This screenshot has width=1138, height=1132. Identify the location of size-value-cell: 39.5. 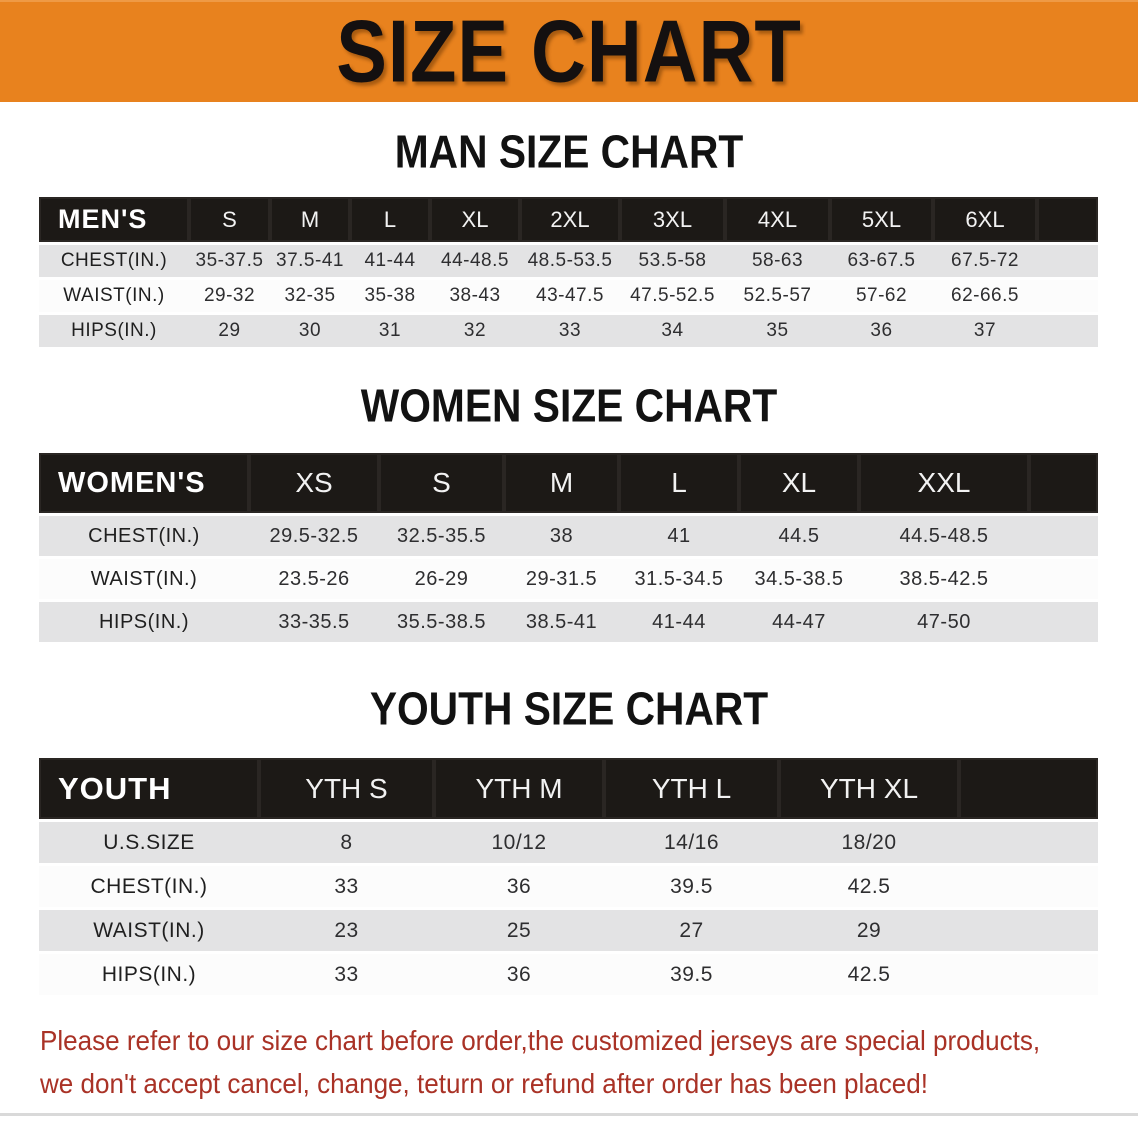
(691, 973).